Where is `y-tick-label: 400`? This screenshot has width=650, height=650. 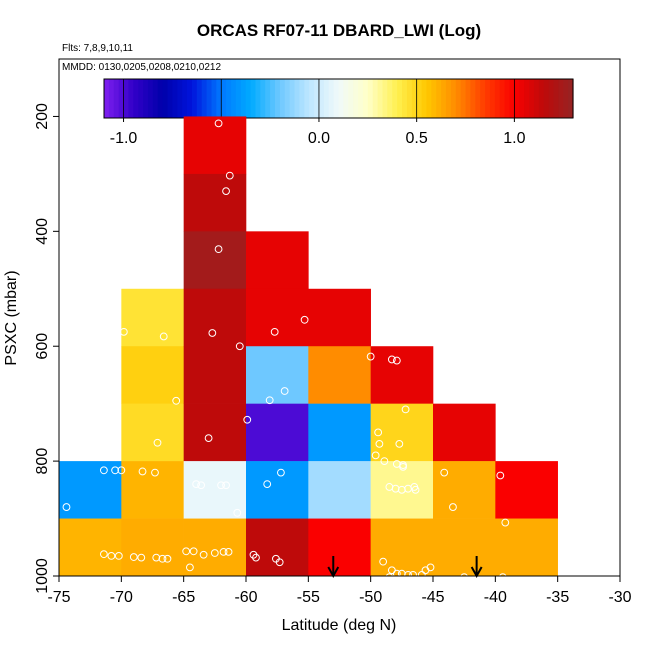 y-tick-label: 400 is located at coordinates (42, 231).